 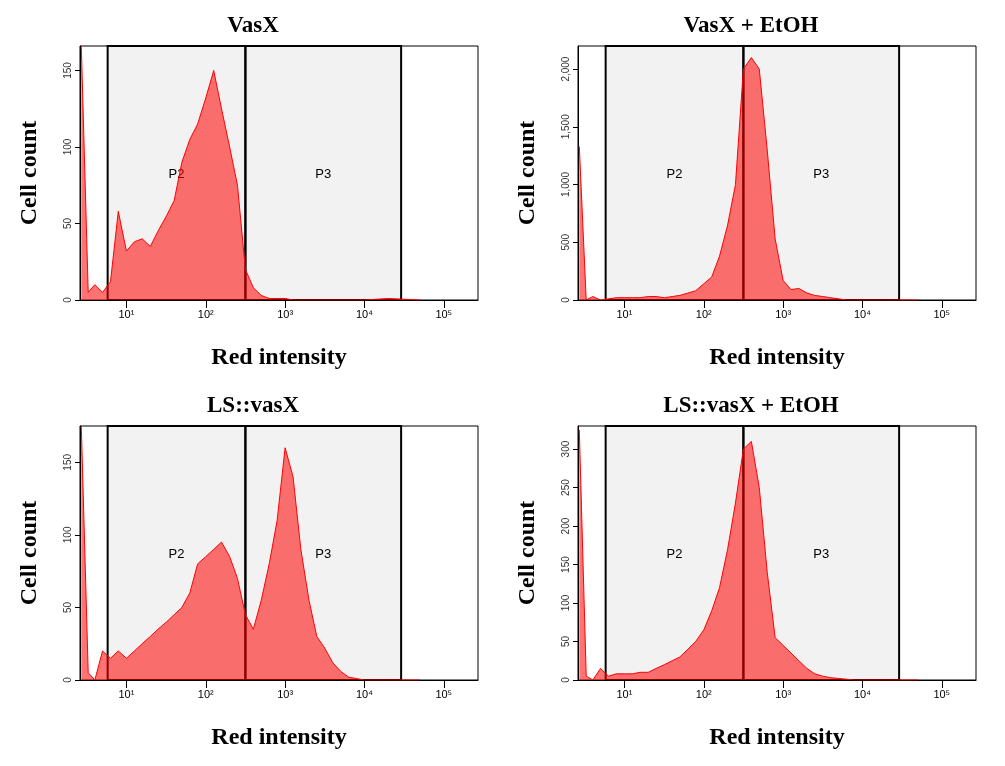 What do you see at coordinates (253, 24) in the screenshot?
I see `chart-title: VasX` at bounding box center [253, 24].